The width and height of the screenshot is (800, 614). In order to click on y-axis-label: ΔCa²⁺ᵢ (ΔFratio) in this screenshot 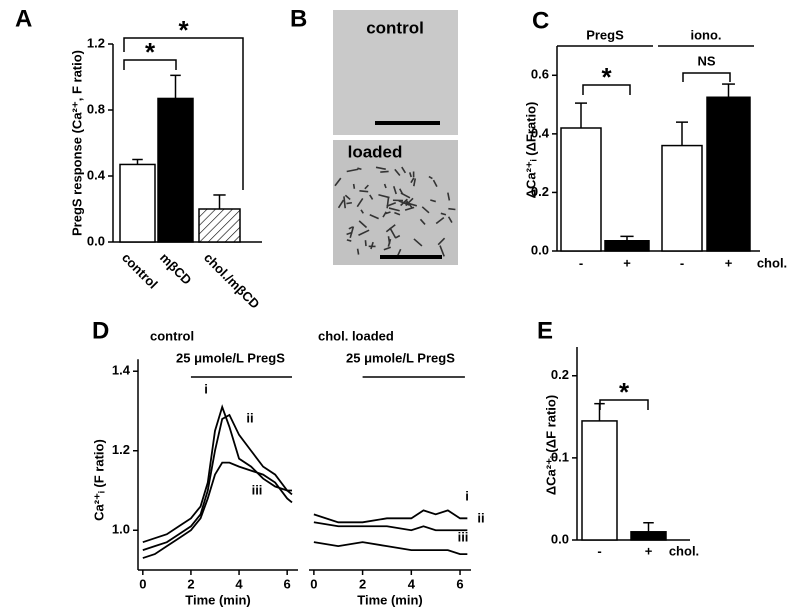, I will do `click(530, 150)`.